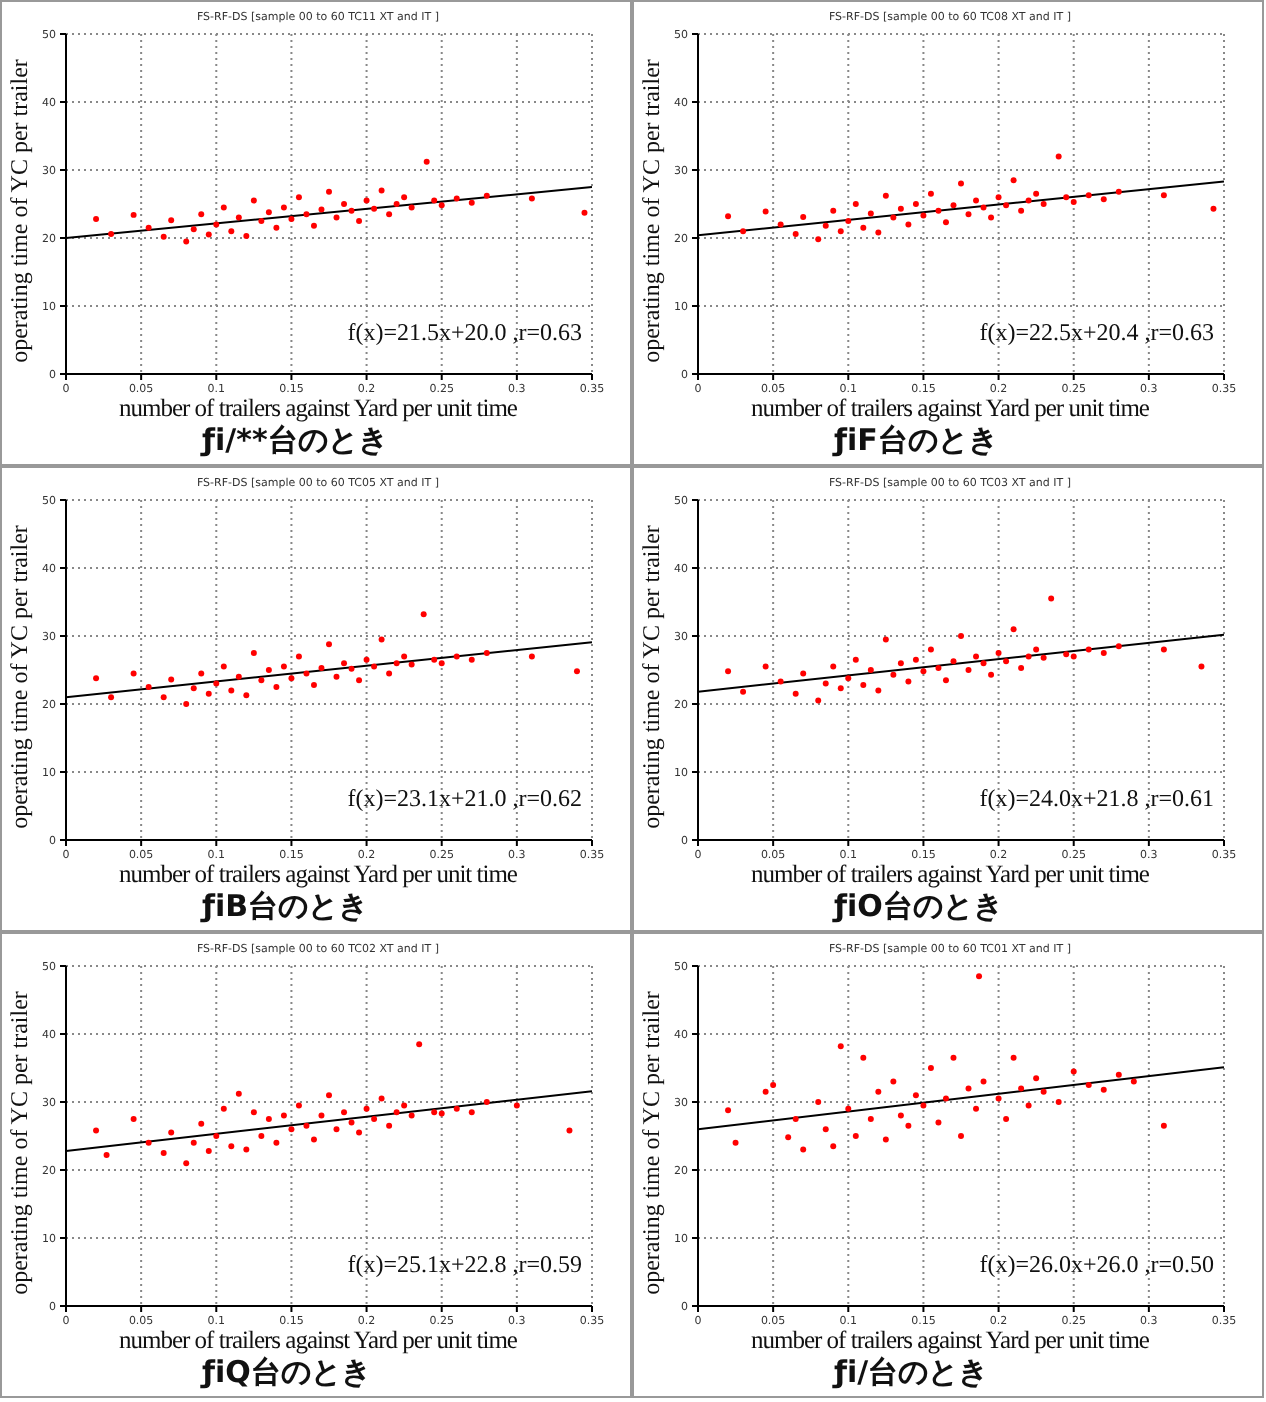 The width and height of the screenshot is (1266, 1402). Describe the element at coordinates (1096, 1265) in the screenshot. I see `annotation: f(x)=26.0x+26.0 ,r=0.50` at that location.